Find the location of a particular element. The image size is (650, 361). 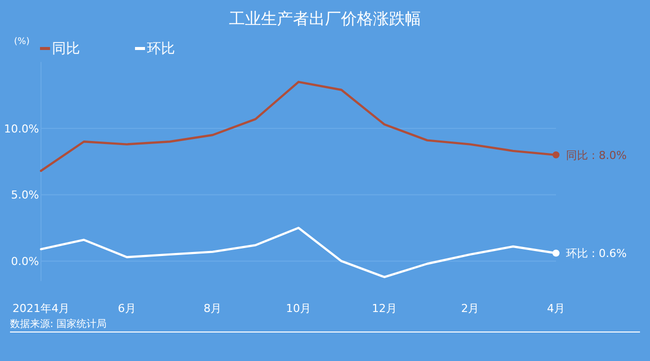

y-axis-title: (%) is located at coordinates (22, 42).